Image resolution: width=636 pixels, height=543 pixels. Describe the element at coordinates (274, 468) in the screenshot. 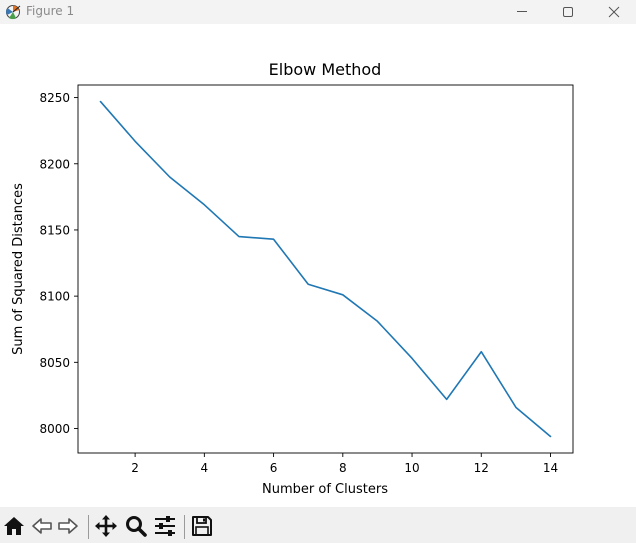

I see `x-tick-label: 6` at that location.